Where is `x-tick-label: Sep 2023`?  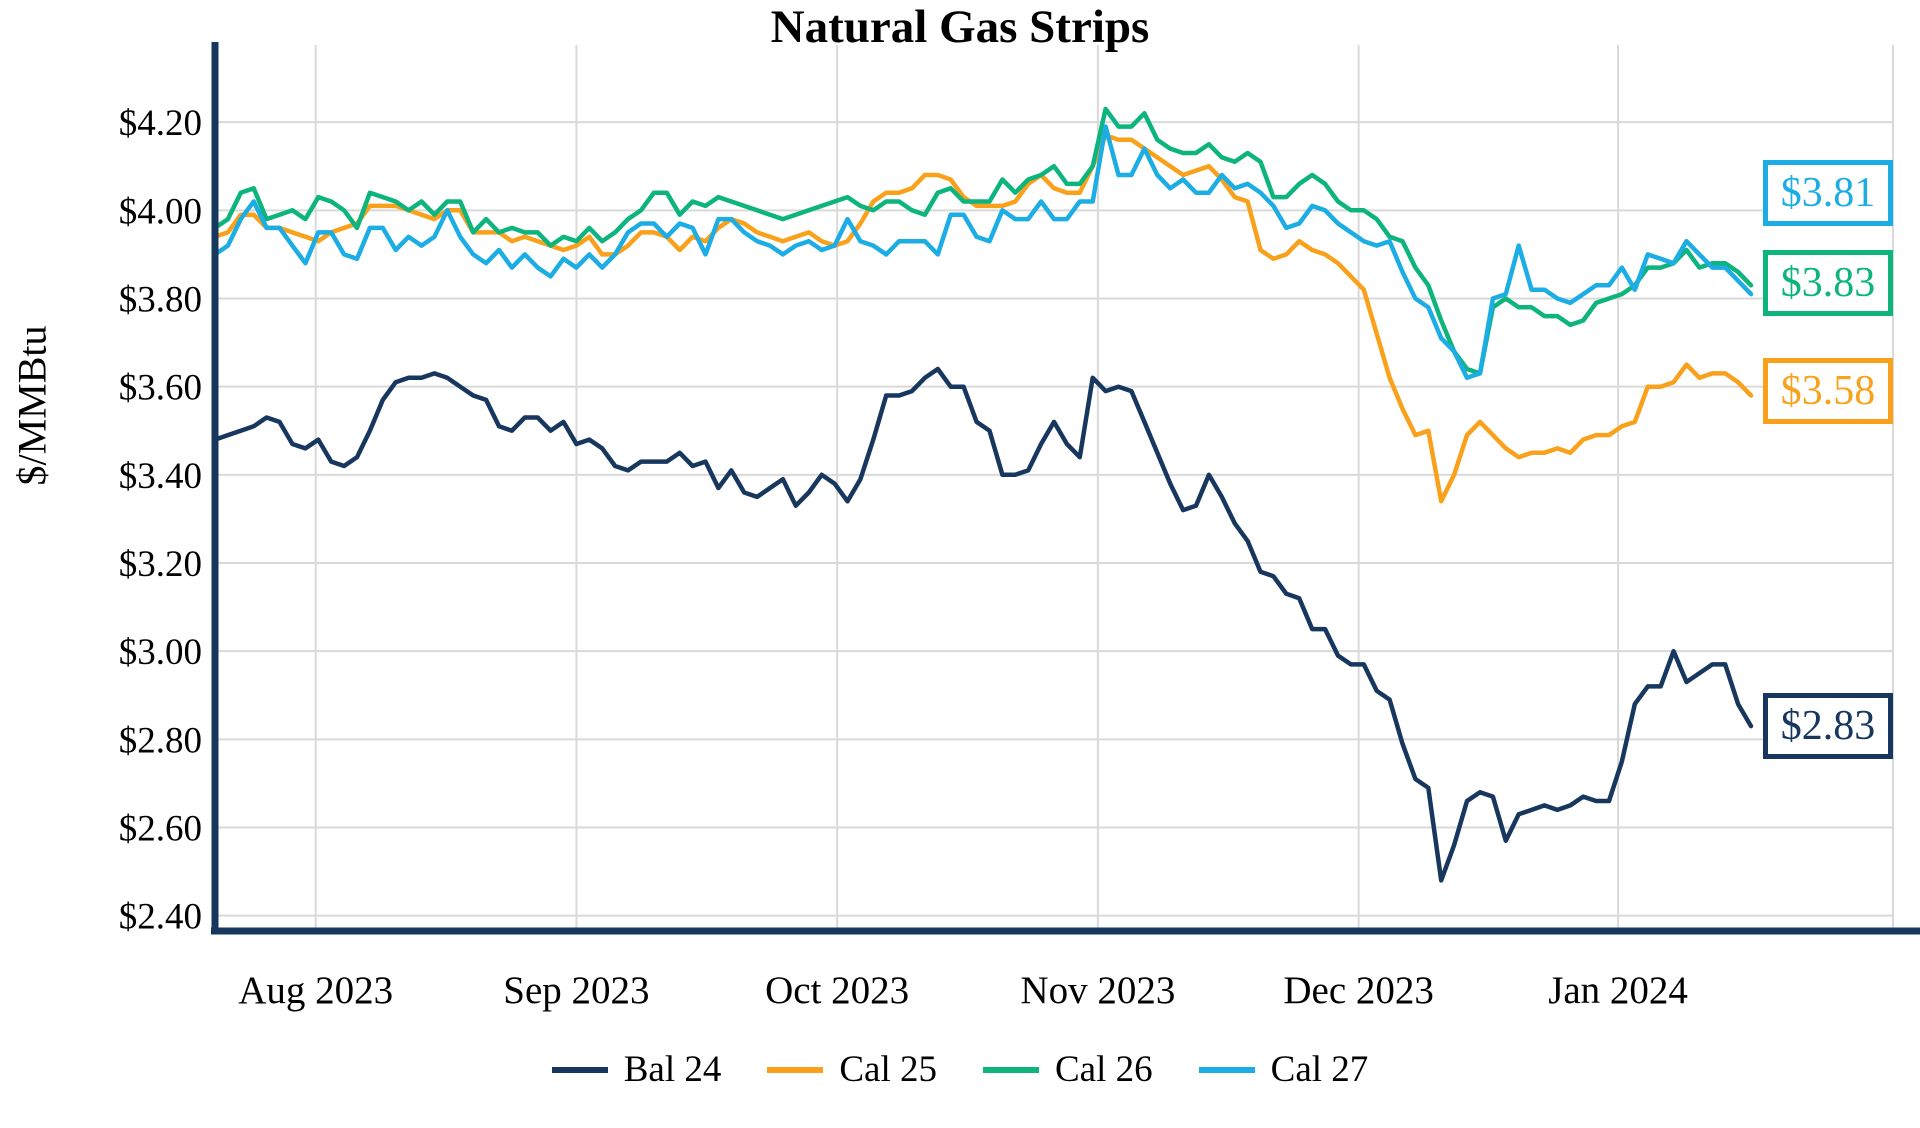 x-tick-label: Sep 2023 is located at coordinates (576, 990).